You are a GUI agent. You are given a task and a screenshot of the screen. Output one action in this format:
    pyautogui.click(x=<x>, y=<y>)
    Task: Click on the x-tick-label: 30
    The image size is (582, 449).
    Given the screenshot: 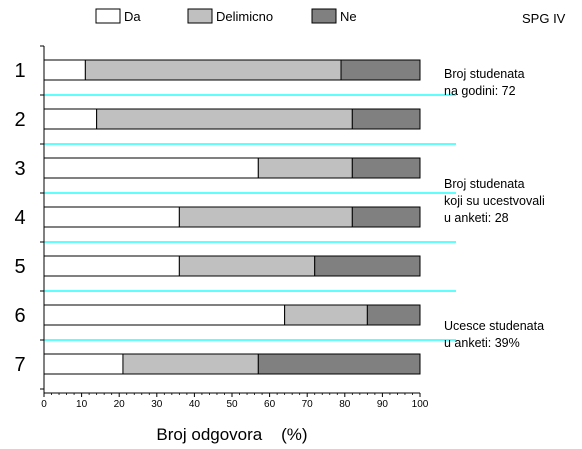 What is the action you would take?
    pyautogui.click(x=157, y=404)
    